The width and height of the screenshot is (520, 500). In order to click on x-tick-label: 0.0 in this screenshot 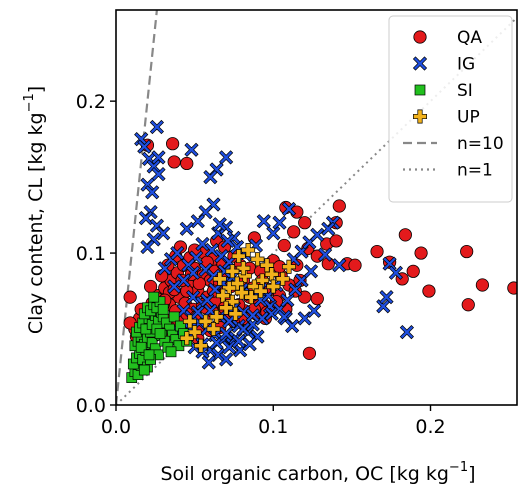, I will do `click(116, 427)`.